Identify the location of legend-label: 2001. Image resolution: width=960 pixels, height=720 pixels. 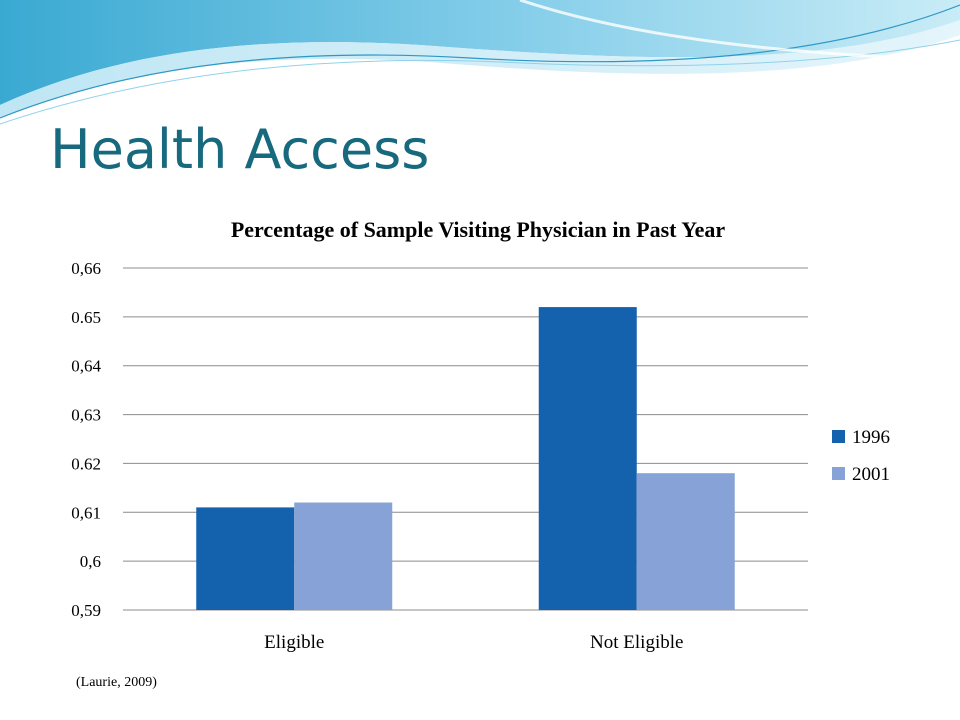
(871, 474).